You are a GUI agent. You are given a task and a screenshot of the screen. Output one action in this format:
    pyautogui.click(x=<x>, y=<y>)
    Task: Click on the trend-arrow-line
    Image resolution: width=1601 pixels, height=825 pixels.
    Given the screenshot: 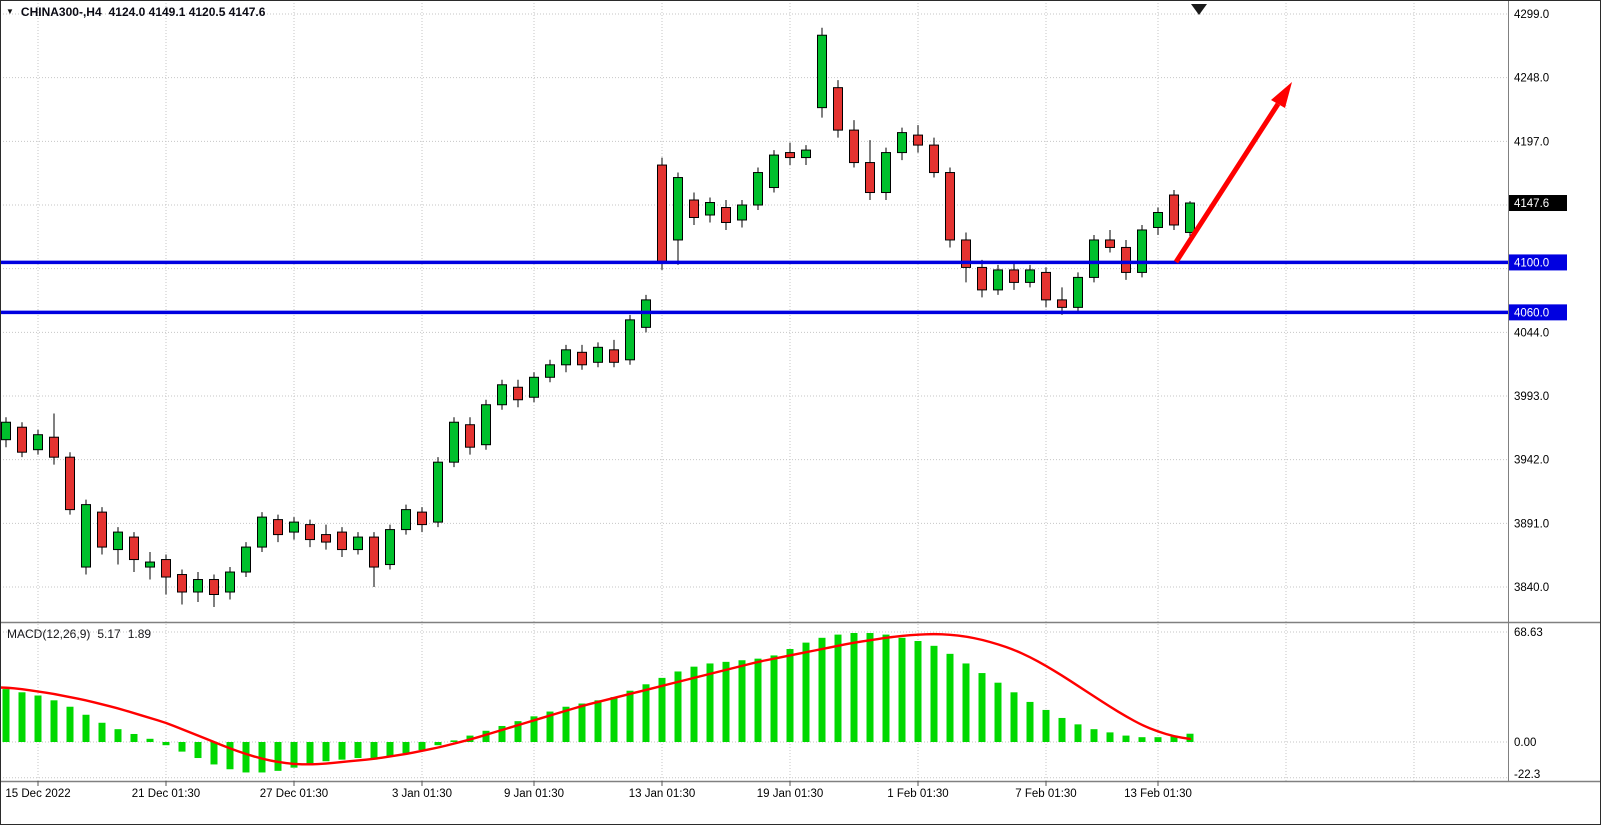 What is the action you would take?
    pyautogui.click(x=1227, y=183)
    